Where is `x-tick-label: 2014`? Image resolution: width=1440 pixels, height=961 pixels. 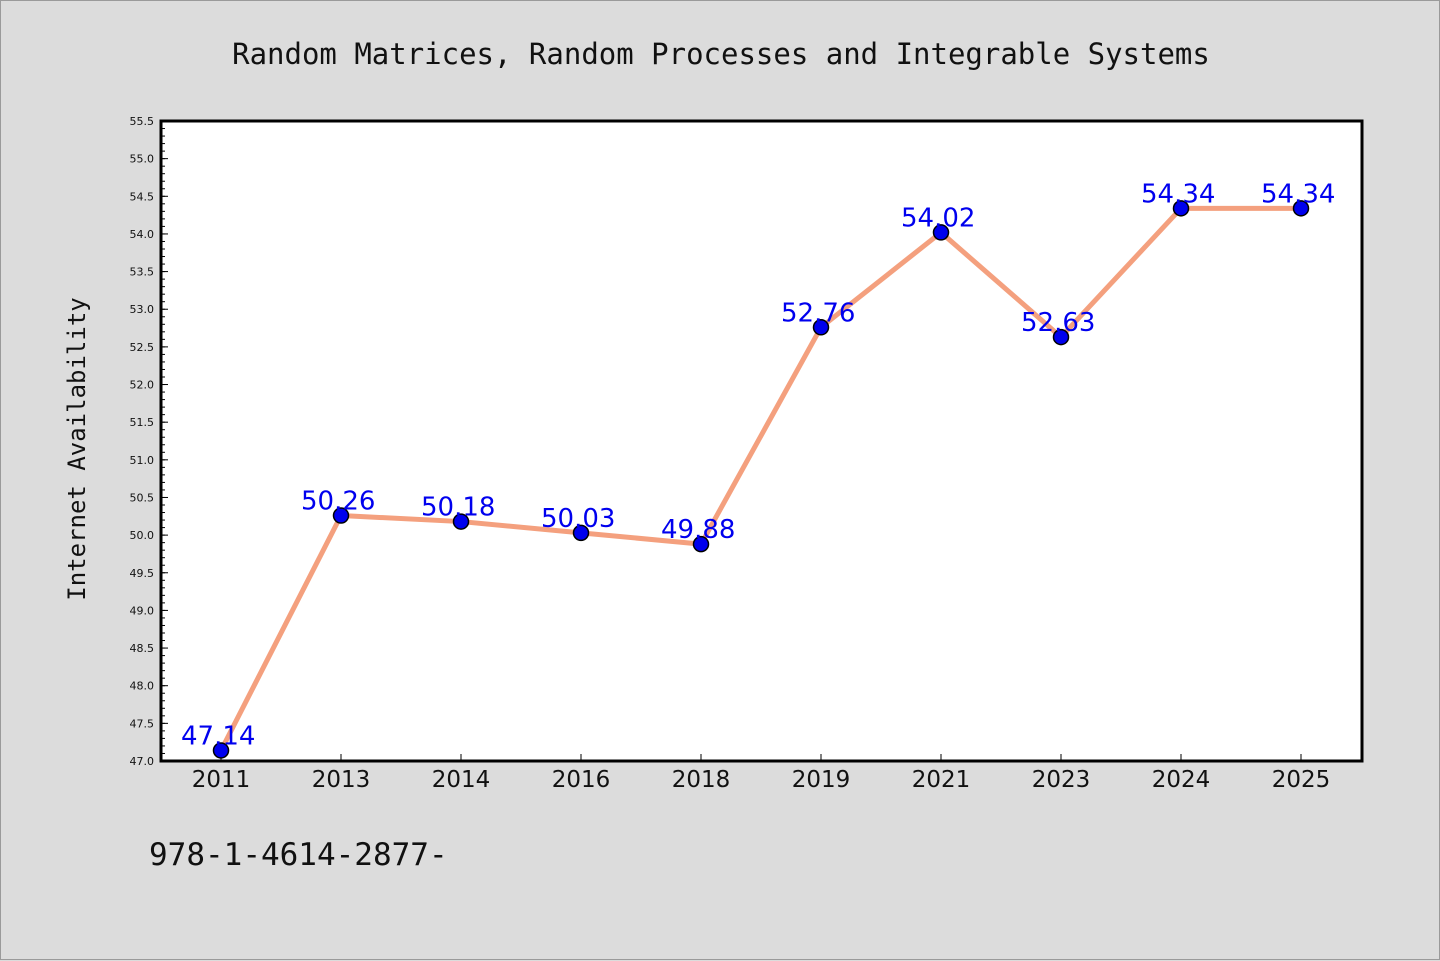 x-tick-label: 2014 is located at coordinates (461, 780).